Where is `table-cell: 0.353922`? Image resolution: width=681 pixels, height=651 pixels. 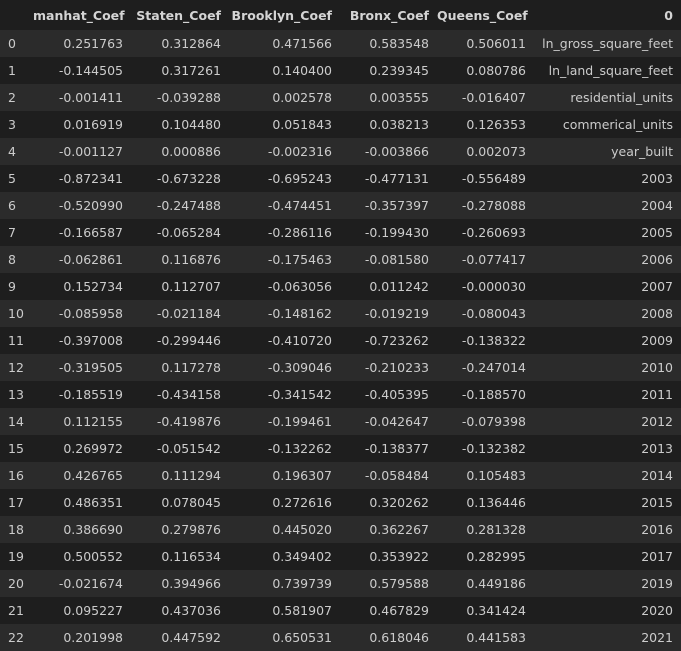 table-cell: 0.353922 is located at coordinates (399, 556).